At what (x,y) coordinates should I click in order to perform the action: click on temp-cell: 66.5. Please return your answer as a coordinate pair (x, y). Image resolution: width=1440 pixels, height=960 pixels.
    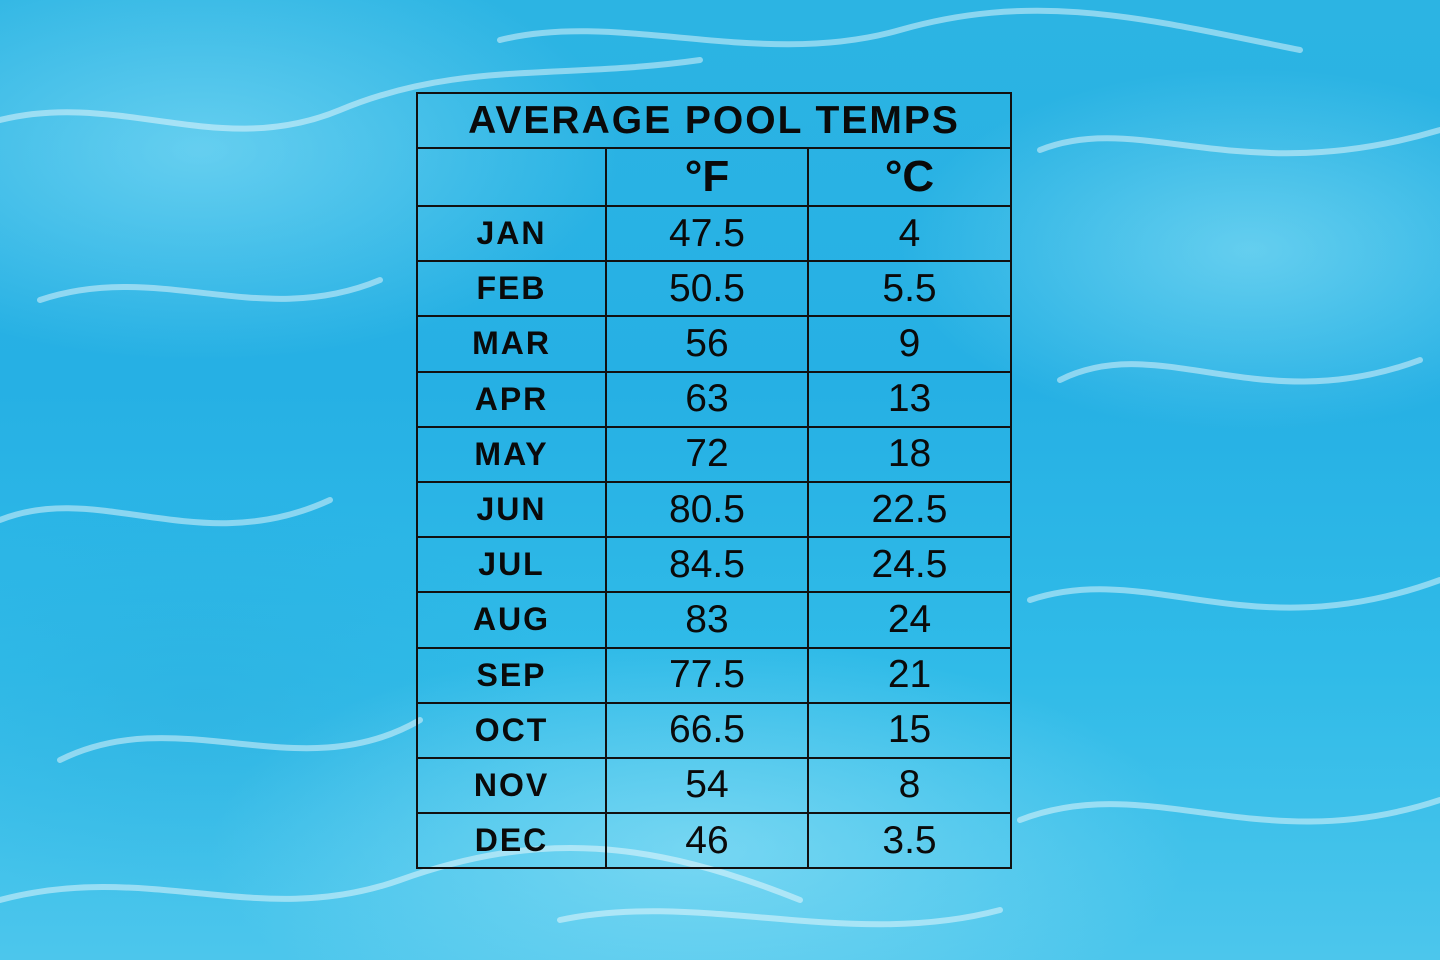
    Looking at the image, I should click on (707, 730).